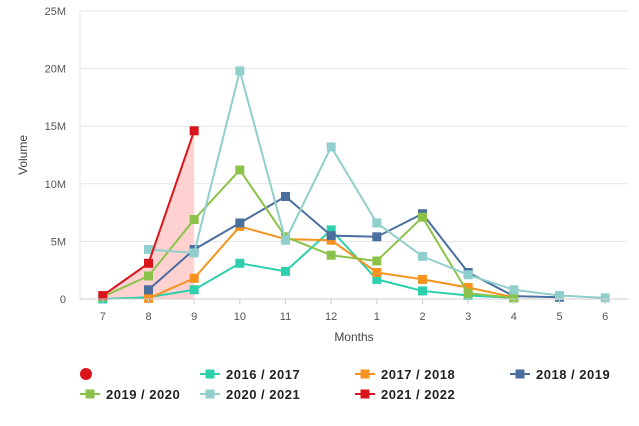  What do you see at coordinates (514, 317) in the screenshot?
I see `x-tick-label: 4` at bounding box center [514, 317].